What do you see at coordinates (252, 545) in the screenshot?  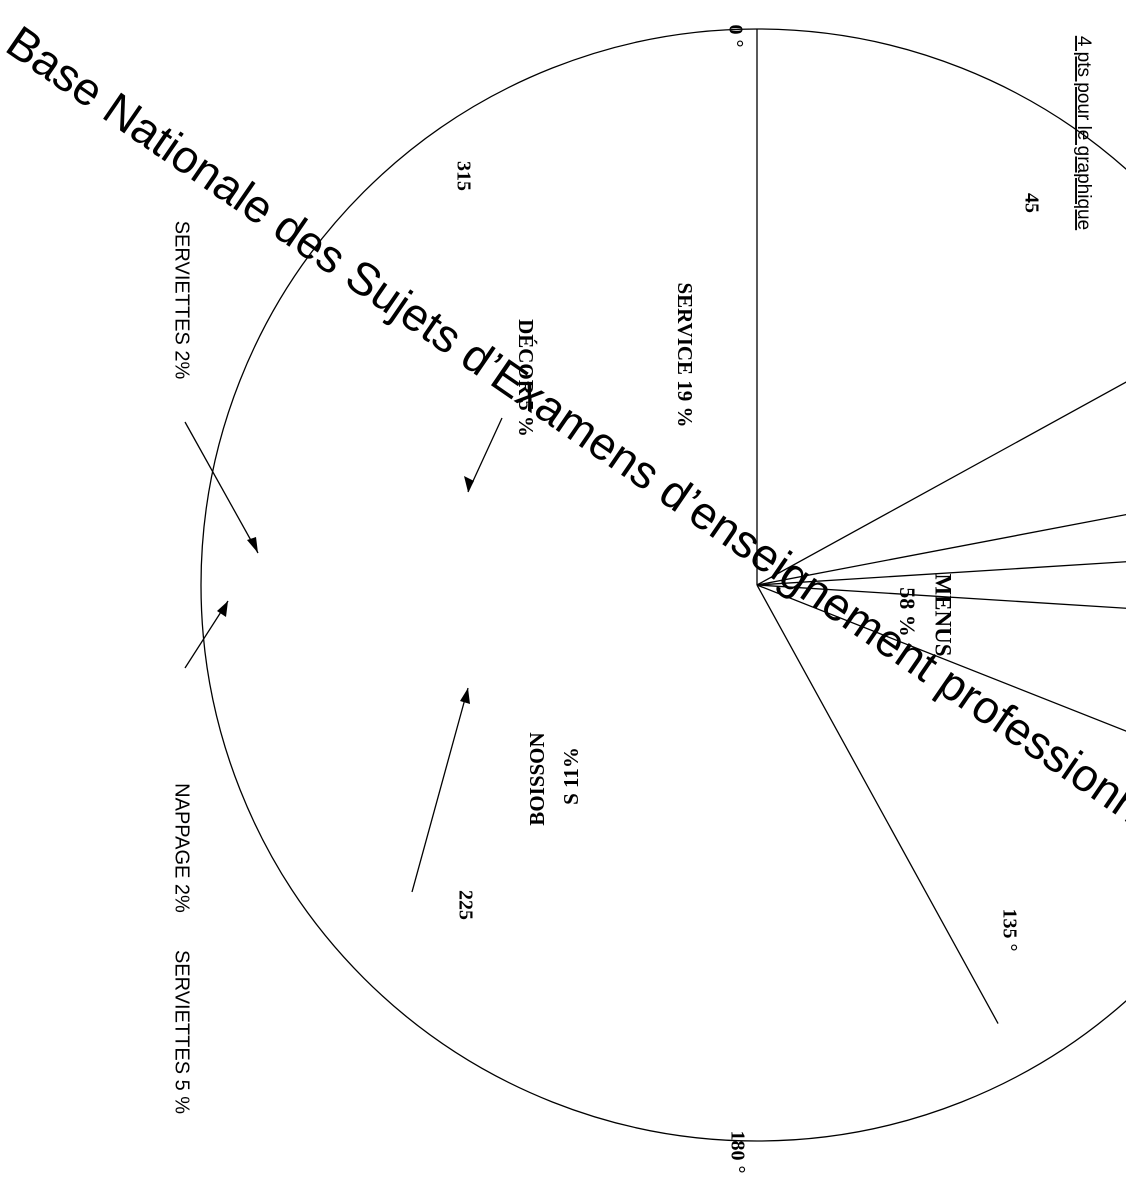 I see `arrow-serviettes-2-head` at bounding box center [252, 545].